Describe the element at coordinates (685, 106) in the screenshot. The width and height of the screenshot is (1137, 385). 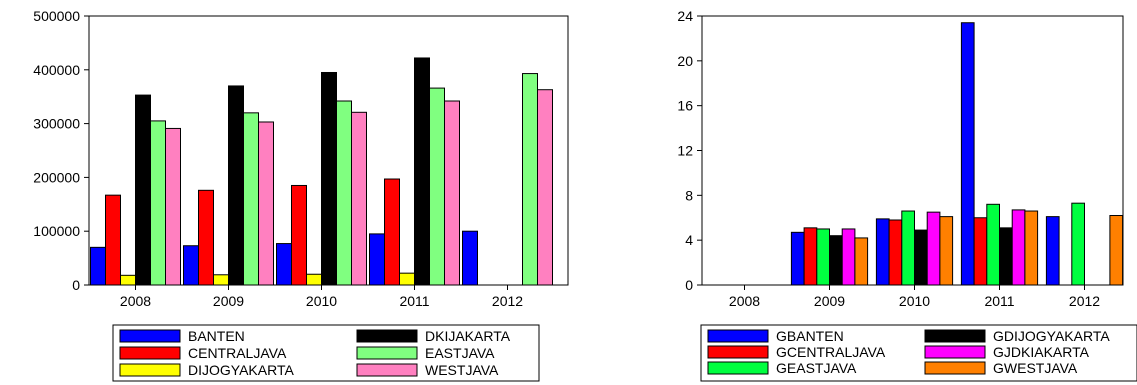
I see `y-tick-label: 16` at that location.